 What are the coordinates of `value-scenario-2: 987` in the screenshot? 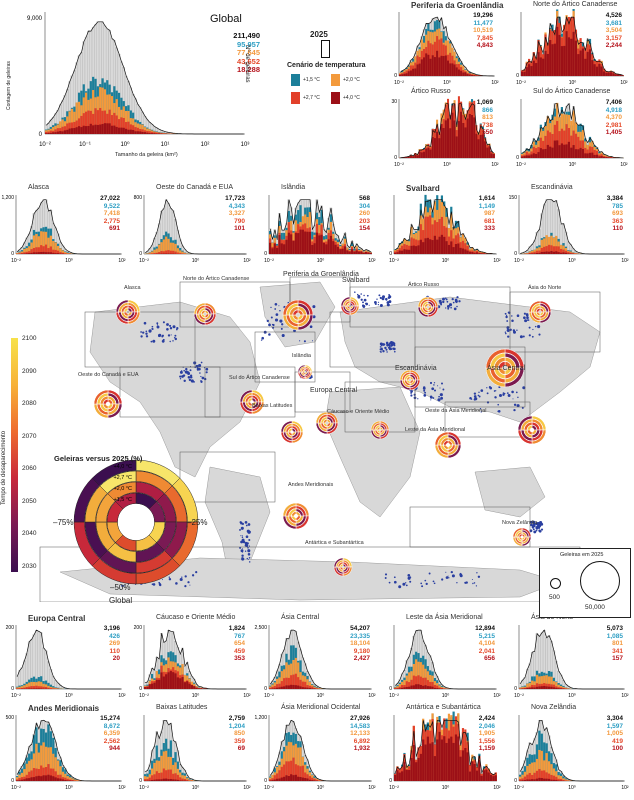 It's located at (487, 214).